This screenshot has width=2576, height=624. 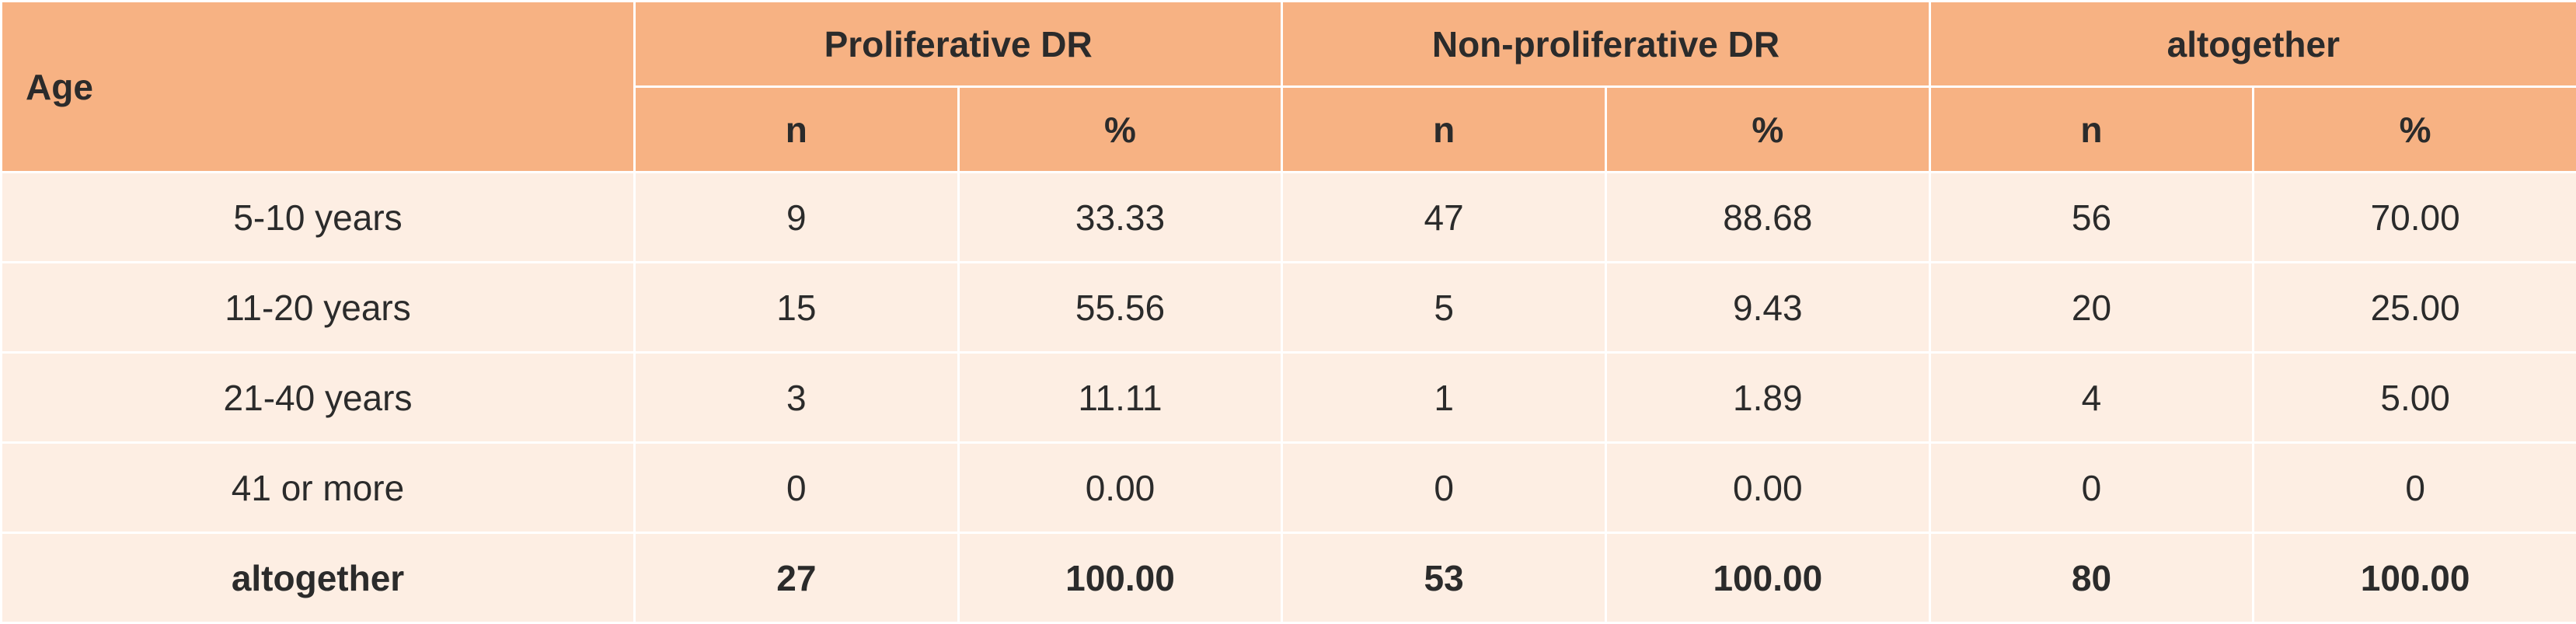 What do you see at coordinates (318, 218) in the screenshot?
I see `row-label: 5-10 years` at bounding box center [318, 218].